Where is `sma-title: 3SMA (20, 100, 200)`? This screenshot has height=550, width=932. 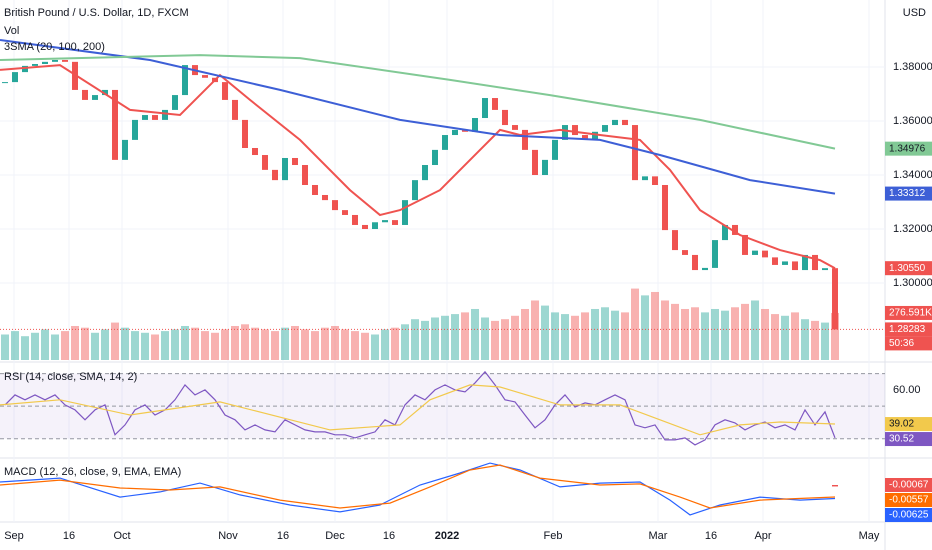 sma-title: 3SMA (20, 100, 200) is located at coordinates (54, 47).